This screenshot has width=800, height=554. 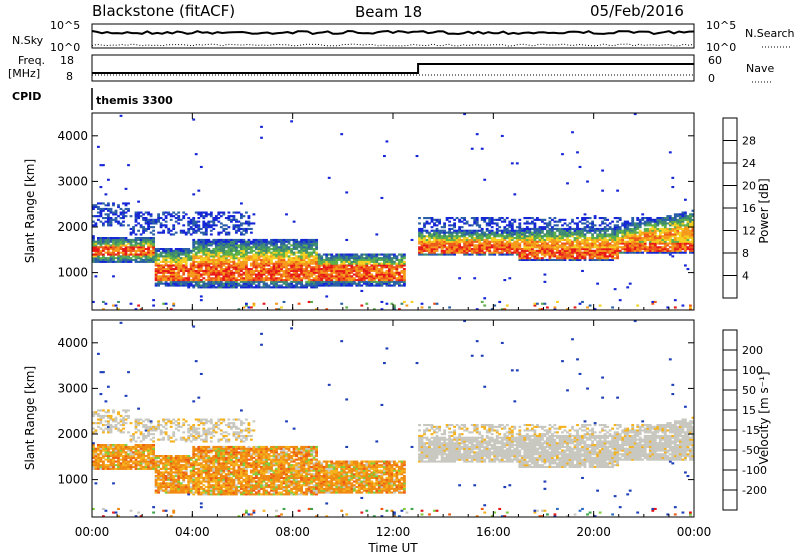 I want to click on nsky-frame, so click(x=393, y=36).